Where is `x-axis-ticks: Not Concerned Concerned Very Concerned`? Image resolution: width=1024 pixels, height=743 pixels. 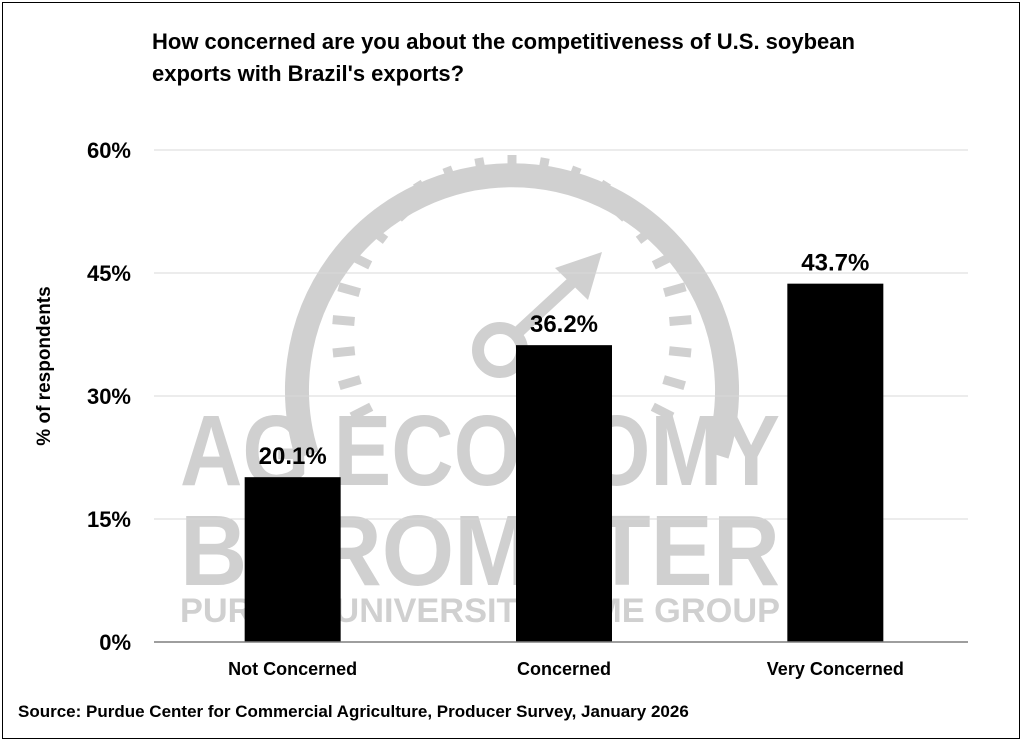 x-axis-ticks: Not Concerned Concerned Very Concerned is located at coordinates (566, 669).